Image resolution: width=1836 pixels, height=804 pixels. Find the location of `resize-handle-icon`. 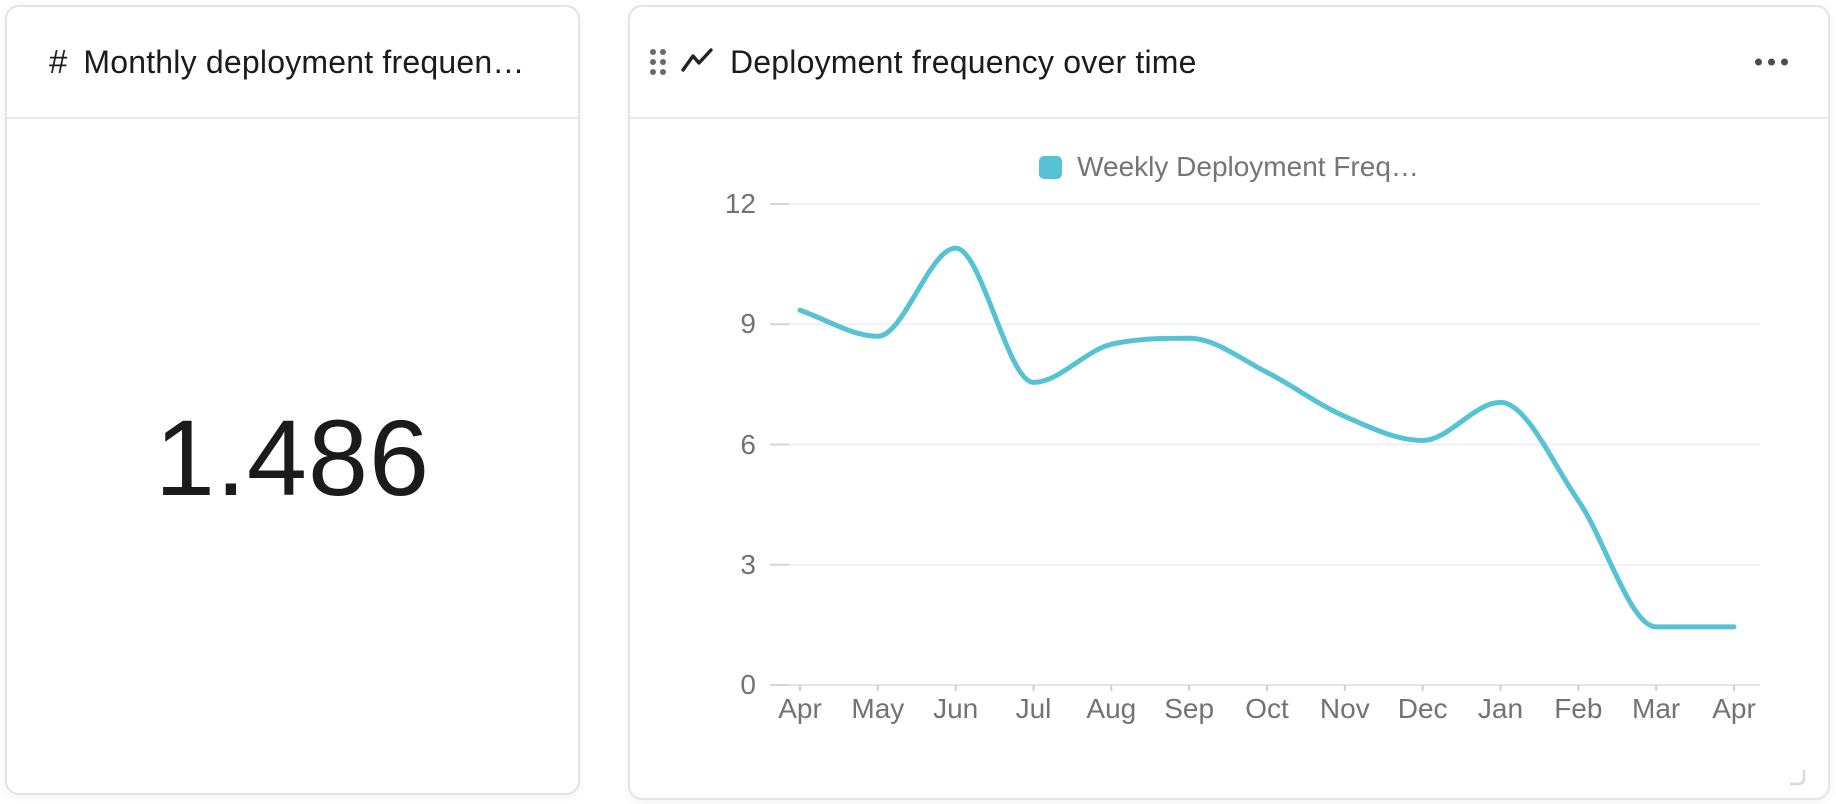

resize-handle-icon is located at coordinates (1797, 777).